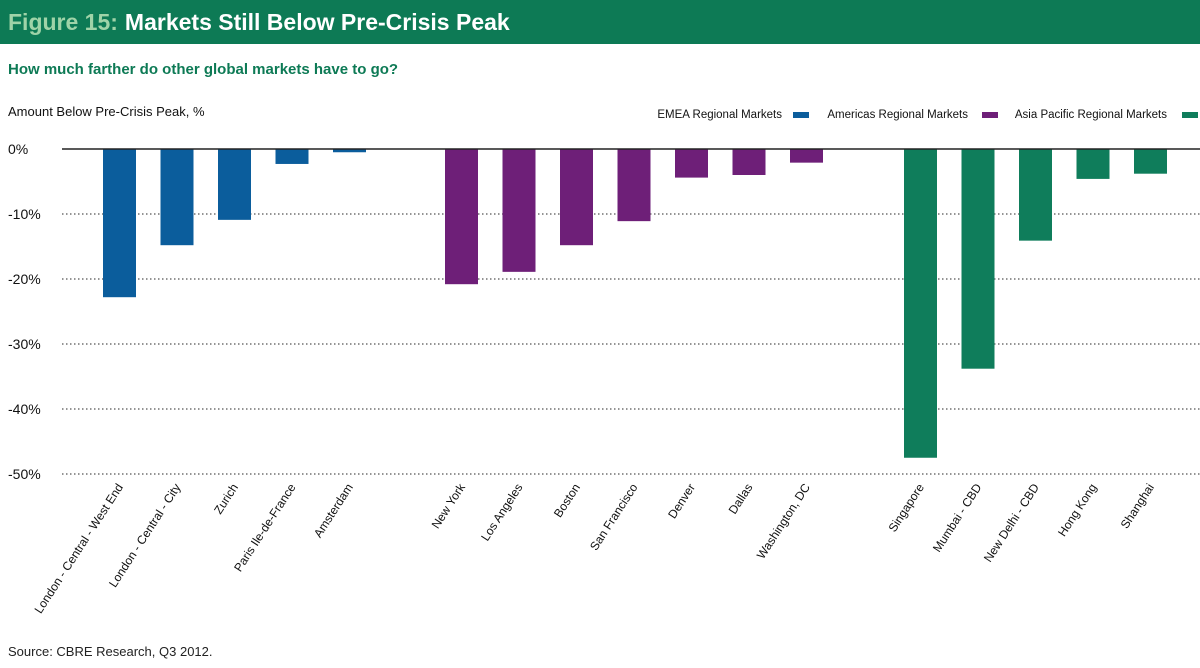 Image resolution: width=1200 pixels, height=668 pixels. Describe the element at coordinates (1093, 164) in the screenshot. I see `bar-hong-kong` at that location.